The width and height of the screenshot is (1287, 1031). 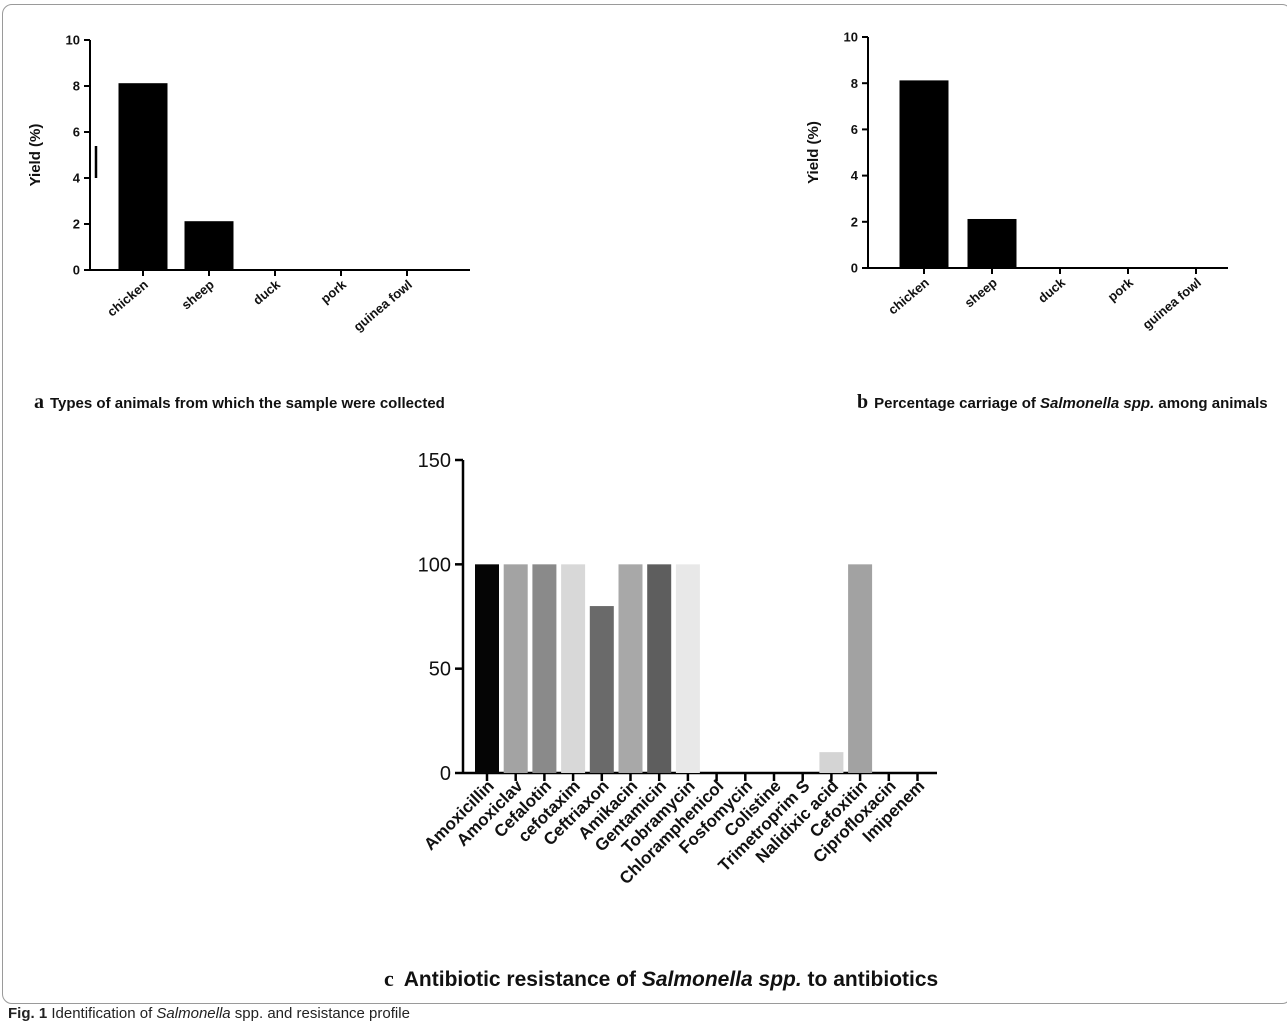 I want to click on panel-c-y-tick-label: 0, so click(x=445, y=774).